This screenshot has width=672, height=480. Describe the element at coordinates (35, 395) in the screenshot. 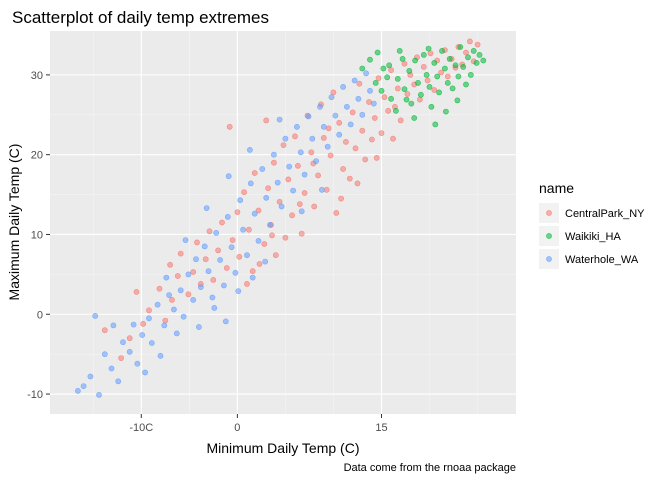

I see `y-tick-label: -10` at that location.